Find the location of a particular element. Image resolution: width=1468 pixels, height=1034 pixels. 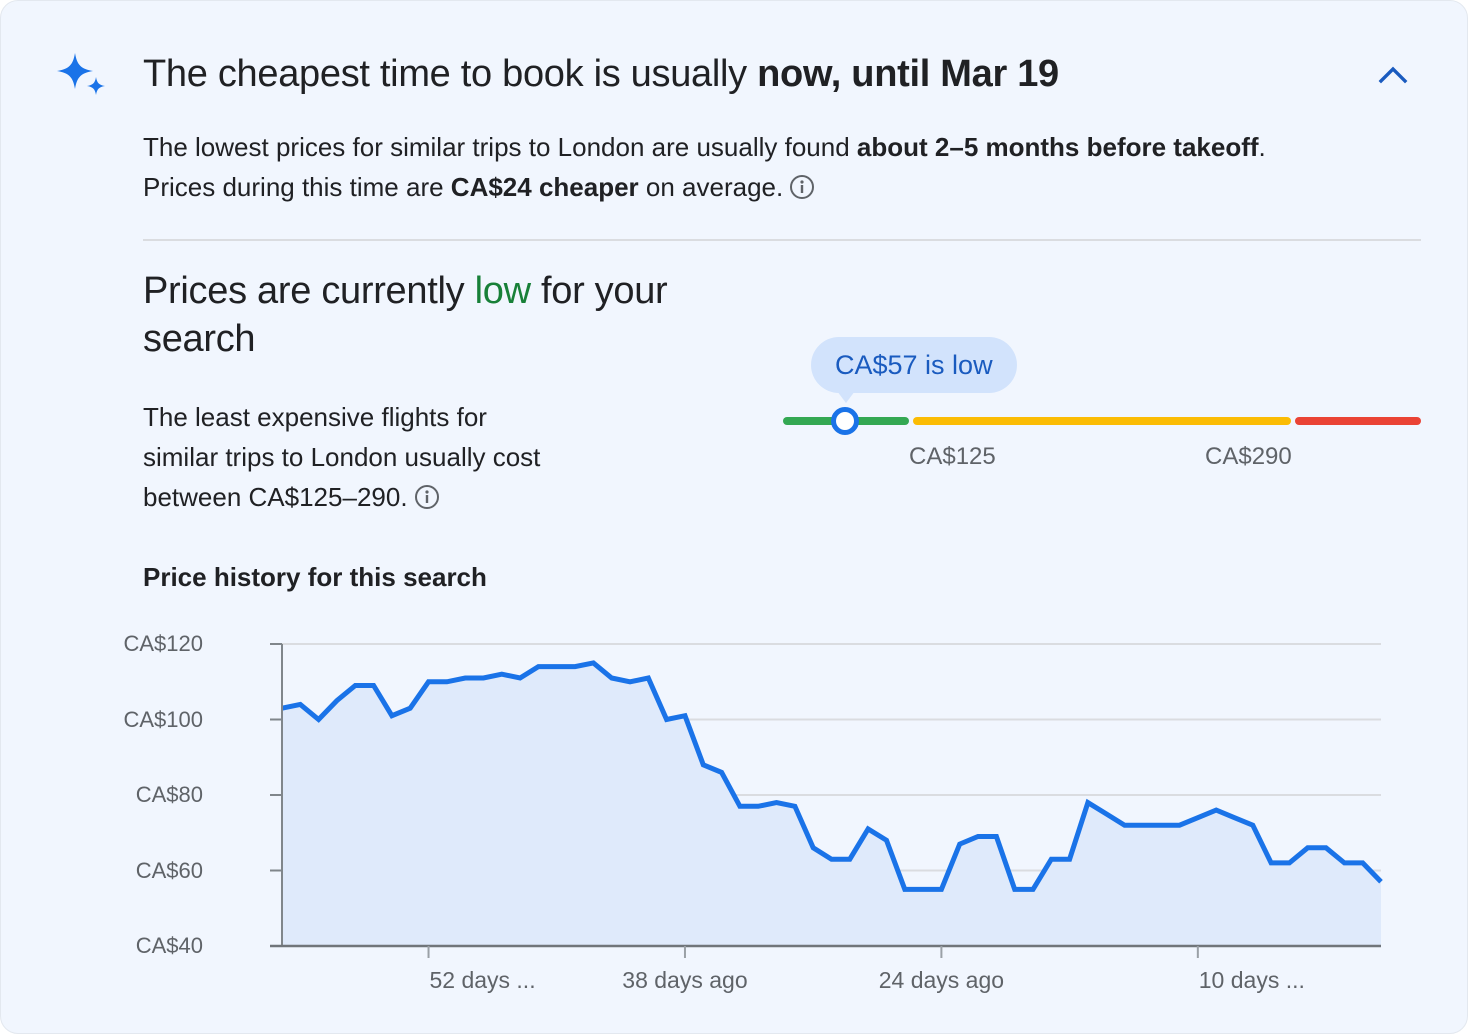

chevron-up-icon is located at coordinates (1393, 75).